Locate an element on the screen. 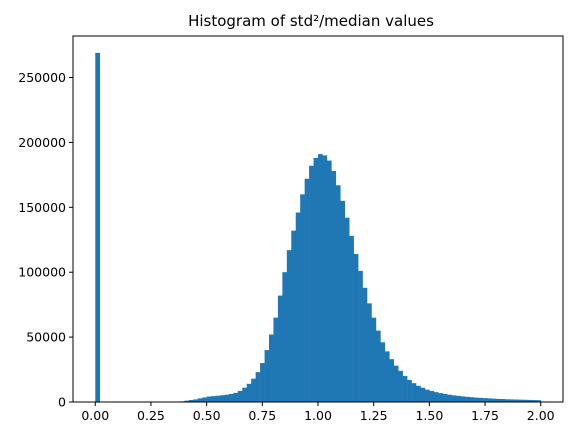  y-axis: 0 50000 100000 150000 200000 250000 is located at coordinates (45, 240).